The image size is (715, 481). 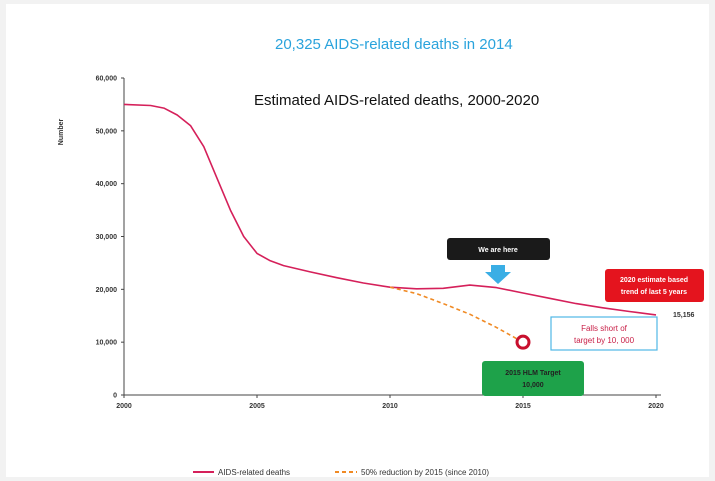 What do you see at coordinates (523, 406) in the screenshot?
I see `x-tick-label: 2015` at bounding box center [523, 406].